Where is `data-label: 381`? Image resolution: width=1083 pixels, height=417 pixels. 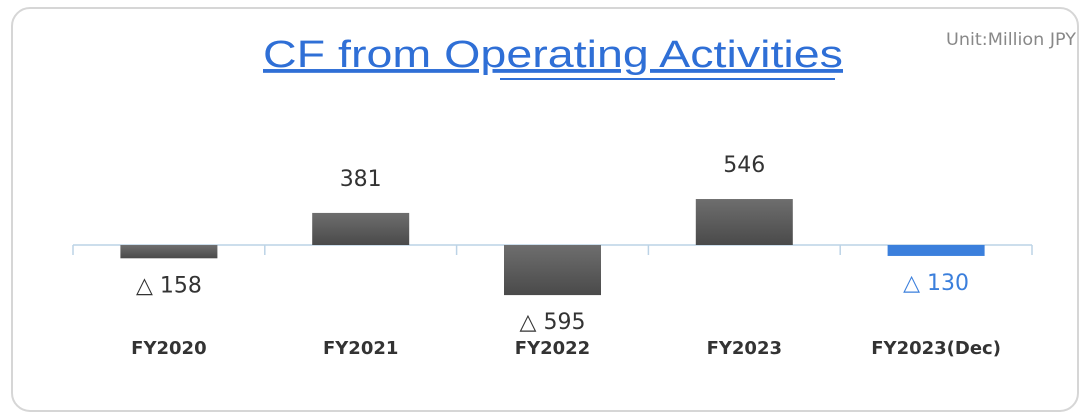
data-label: 381 is located at coordinates (361, 179).